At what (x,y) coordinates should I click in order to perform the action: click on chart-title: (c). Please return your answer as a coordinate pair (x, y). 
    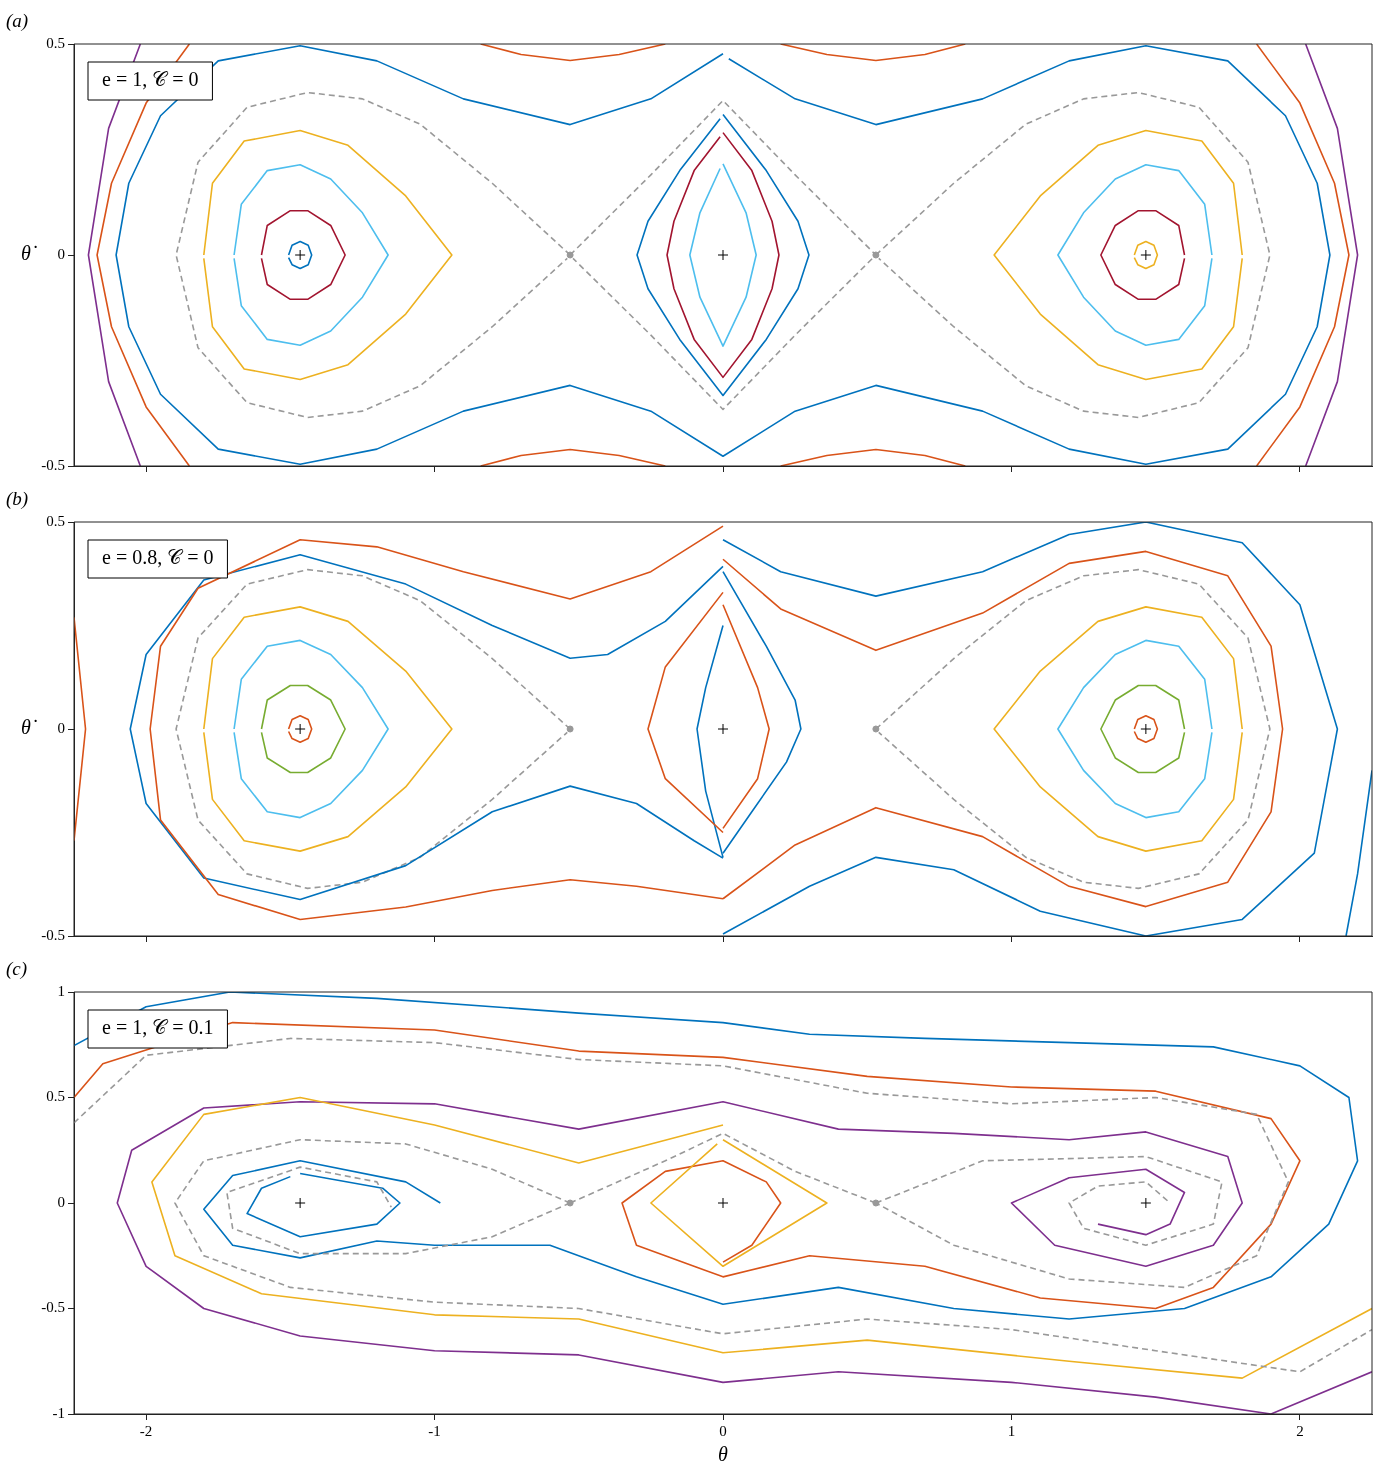
    Looking at the image, I should click on (17, 969).